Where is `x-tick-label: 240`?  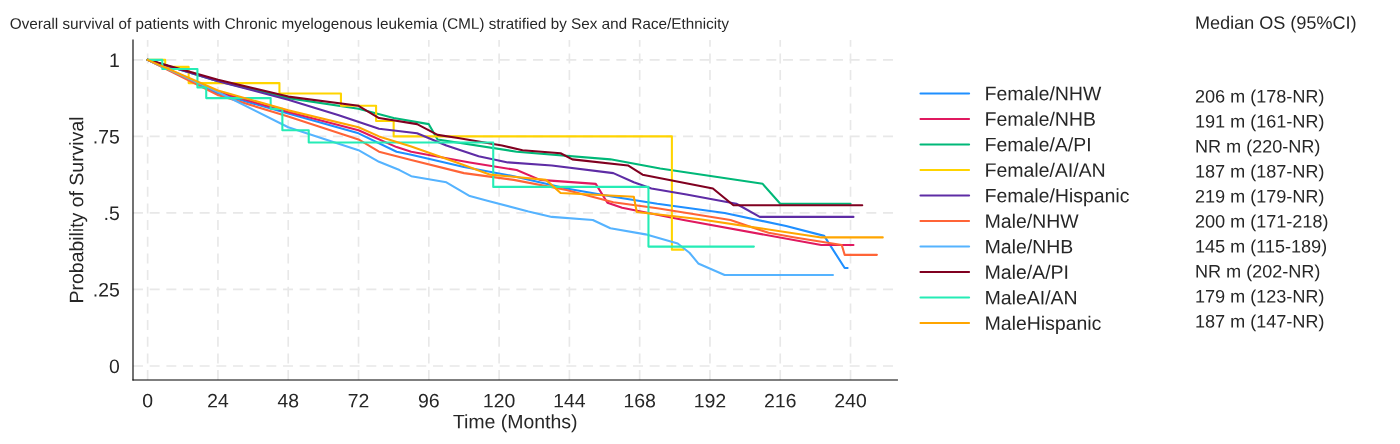
x-tick-label: 240 is located at coordinates (850, 400).